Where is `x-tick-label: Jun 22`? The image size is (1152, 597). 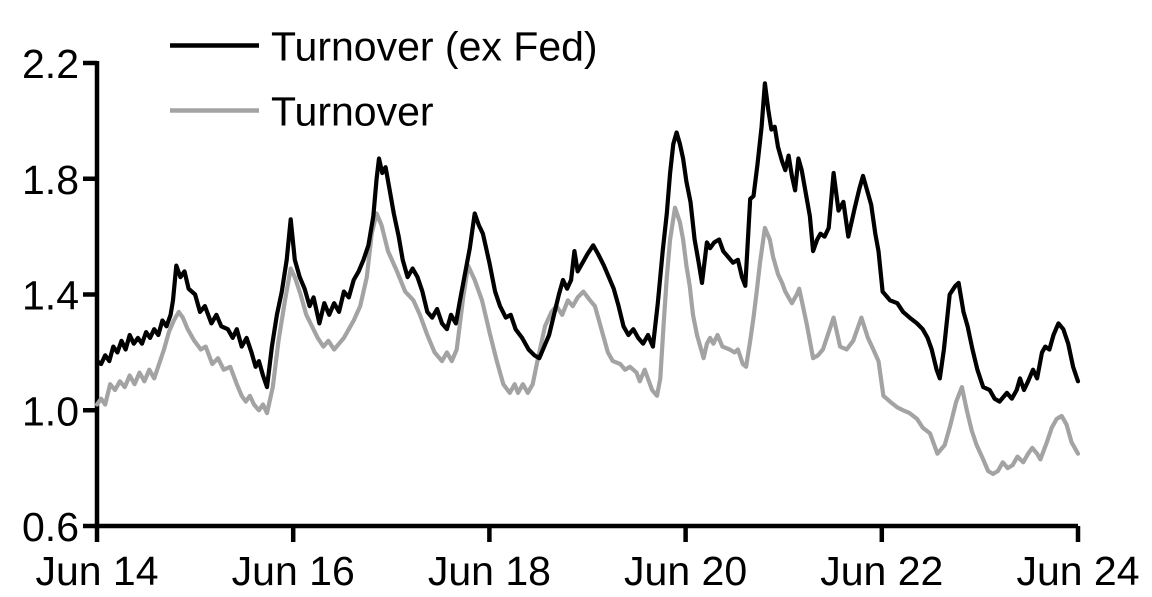 x-tick-label: Jun 22 is located at coordinates (881, 571).